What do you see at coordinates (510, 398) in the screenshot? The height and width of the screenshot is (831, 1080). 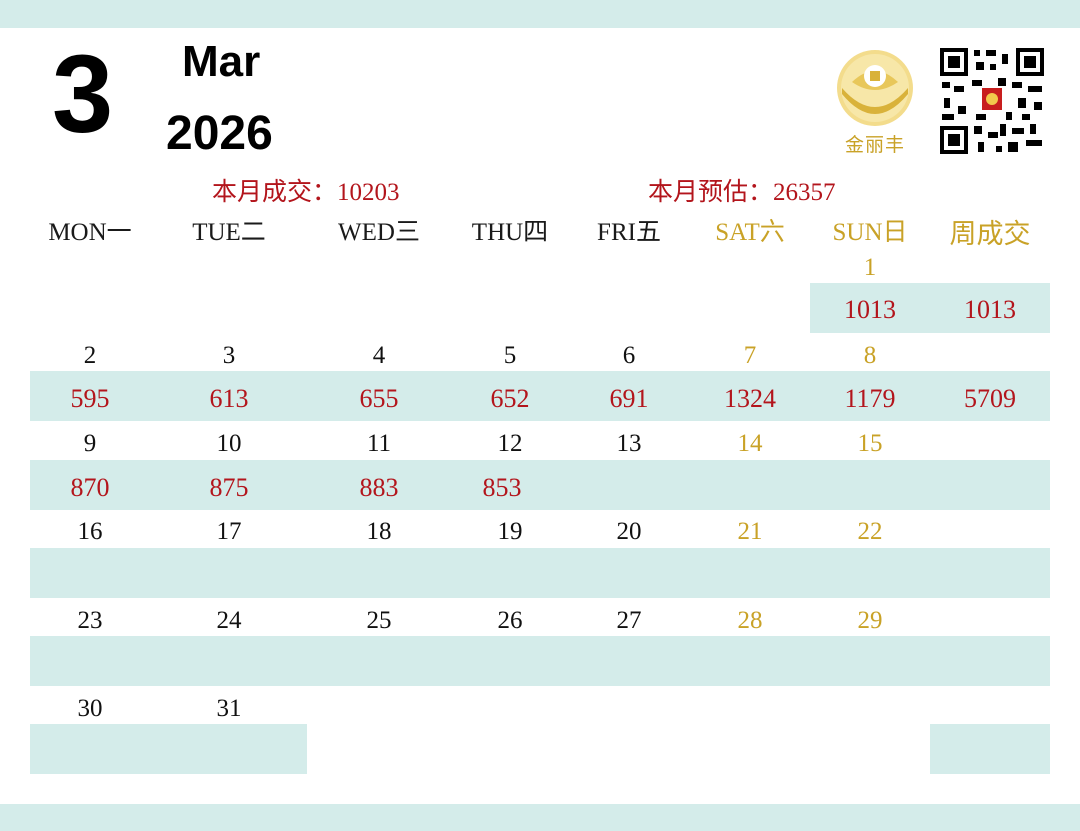 I see `day-value: 652` at bounding box center [510, 398].